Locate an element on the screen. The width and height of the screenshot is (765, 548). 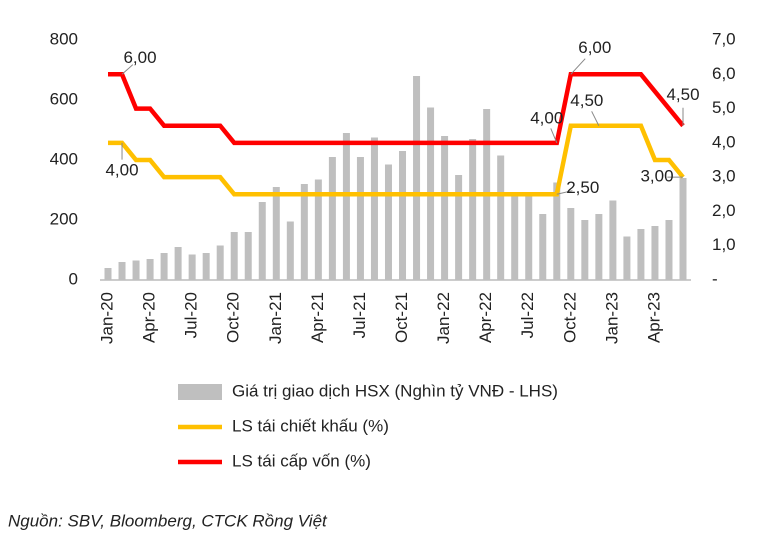
x-tick-label: Apr-20 is located at coordinates (149, 317).